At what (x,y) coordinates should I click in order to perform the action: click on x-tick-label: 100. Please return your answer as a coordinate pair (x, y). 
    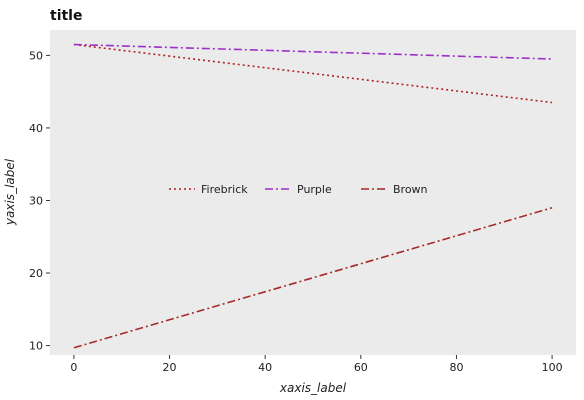
    Looking at the image, I should click on (552, 367).